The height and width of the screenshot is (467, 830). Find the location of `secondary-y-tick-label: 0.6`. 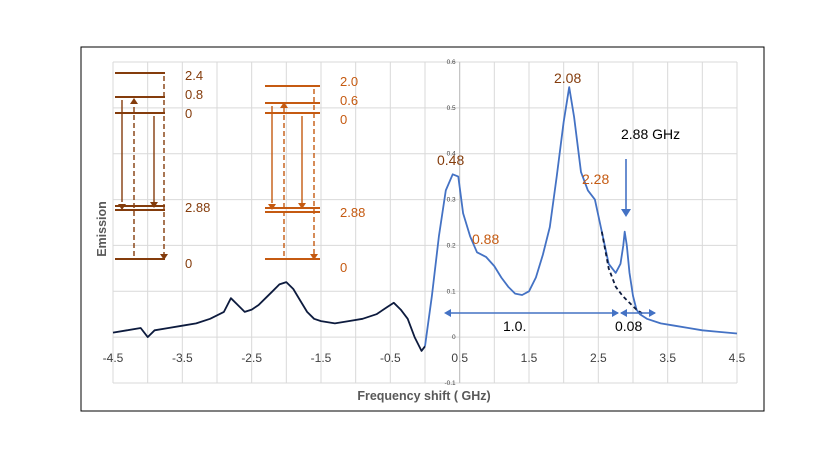

secondary-y-tick-label: 0.6 is located at coordinates (451, 62).